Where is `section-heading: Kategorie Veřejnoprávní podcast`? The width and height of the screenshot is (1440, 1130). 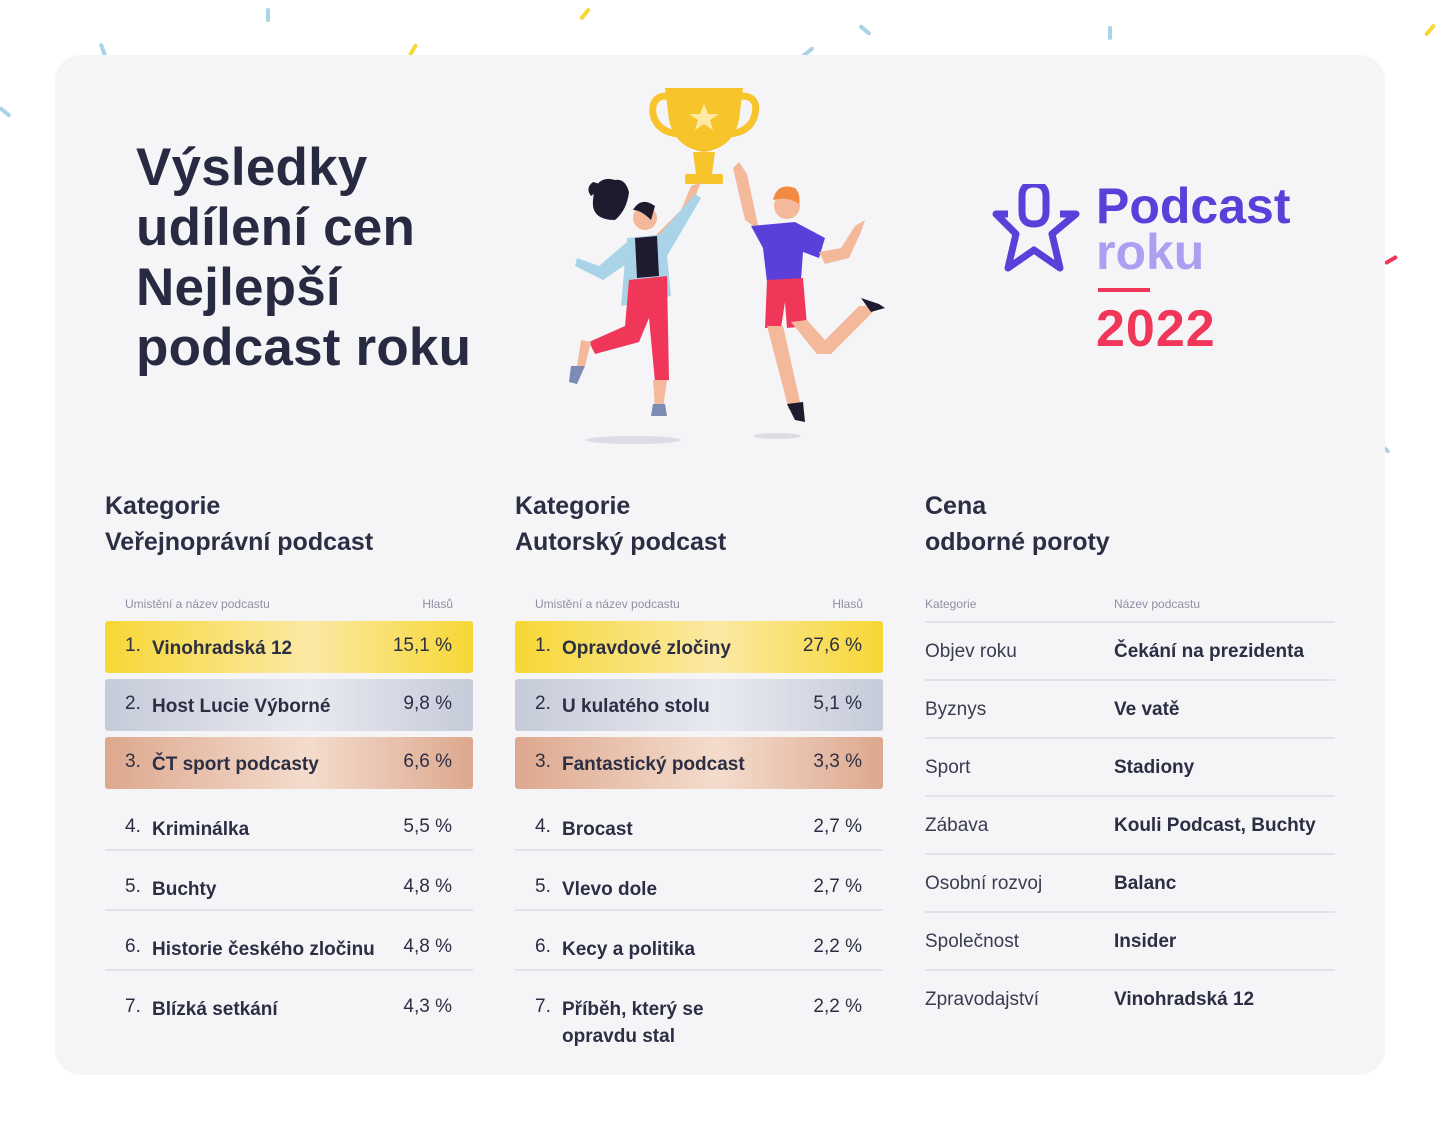
section-heading: Kategorie Veřejnoprávní podcast is located at coordinates (289, 526).